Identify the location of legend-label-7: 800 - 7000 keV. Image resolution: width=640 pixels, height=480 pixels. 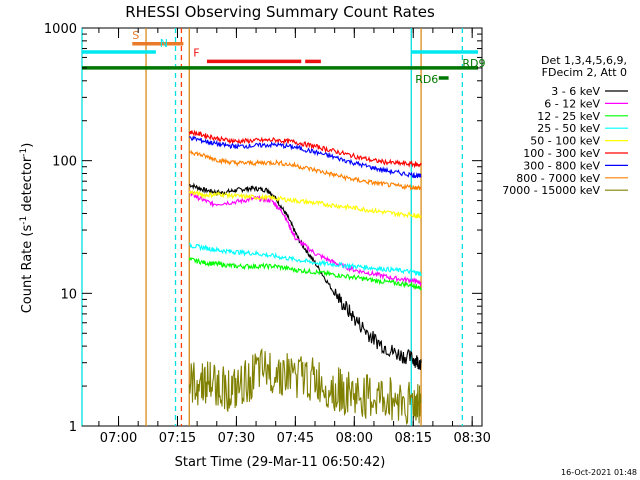
(558, 178).